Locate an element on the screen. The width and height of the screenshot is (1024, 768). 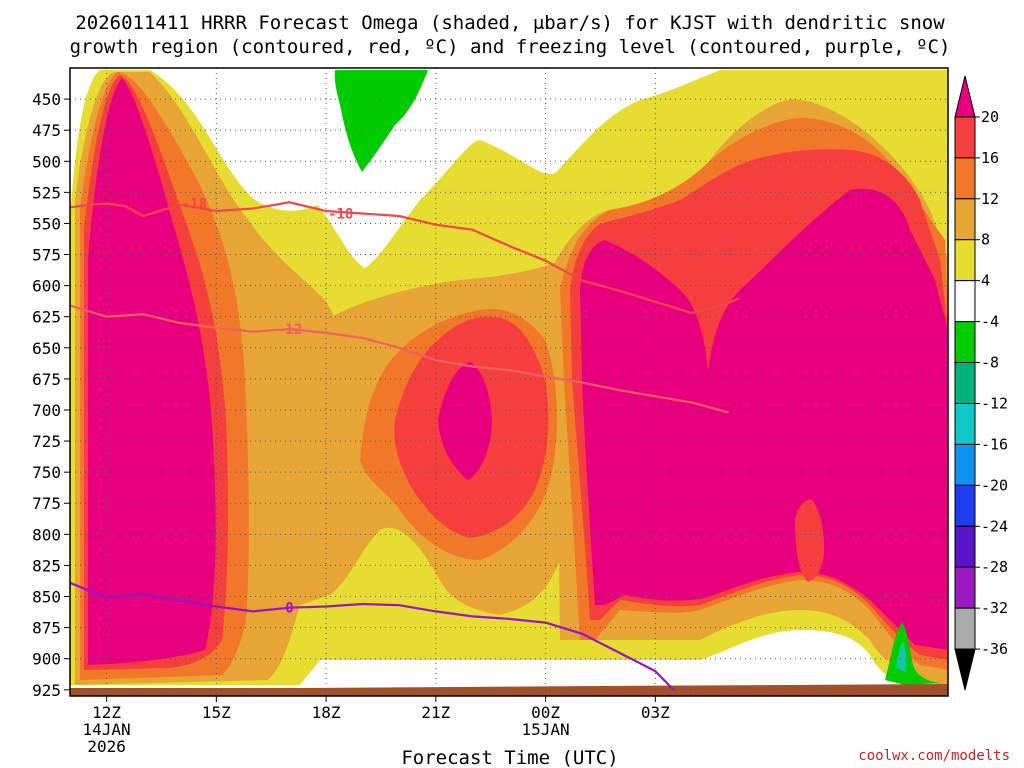
colorbar-tick-label: -28 is located at coordinates (994, 567).